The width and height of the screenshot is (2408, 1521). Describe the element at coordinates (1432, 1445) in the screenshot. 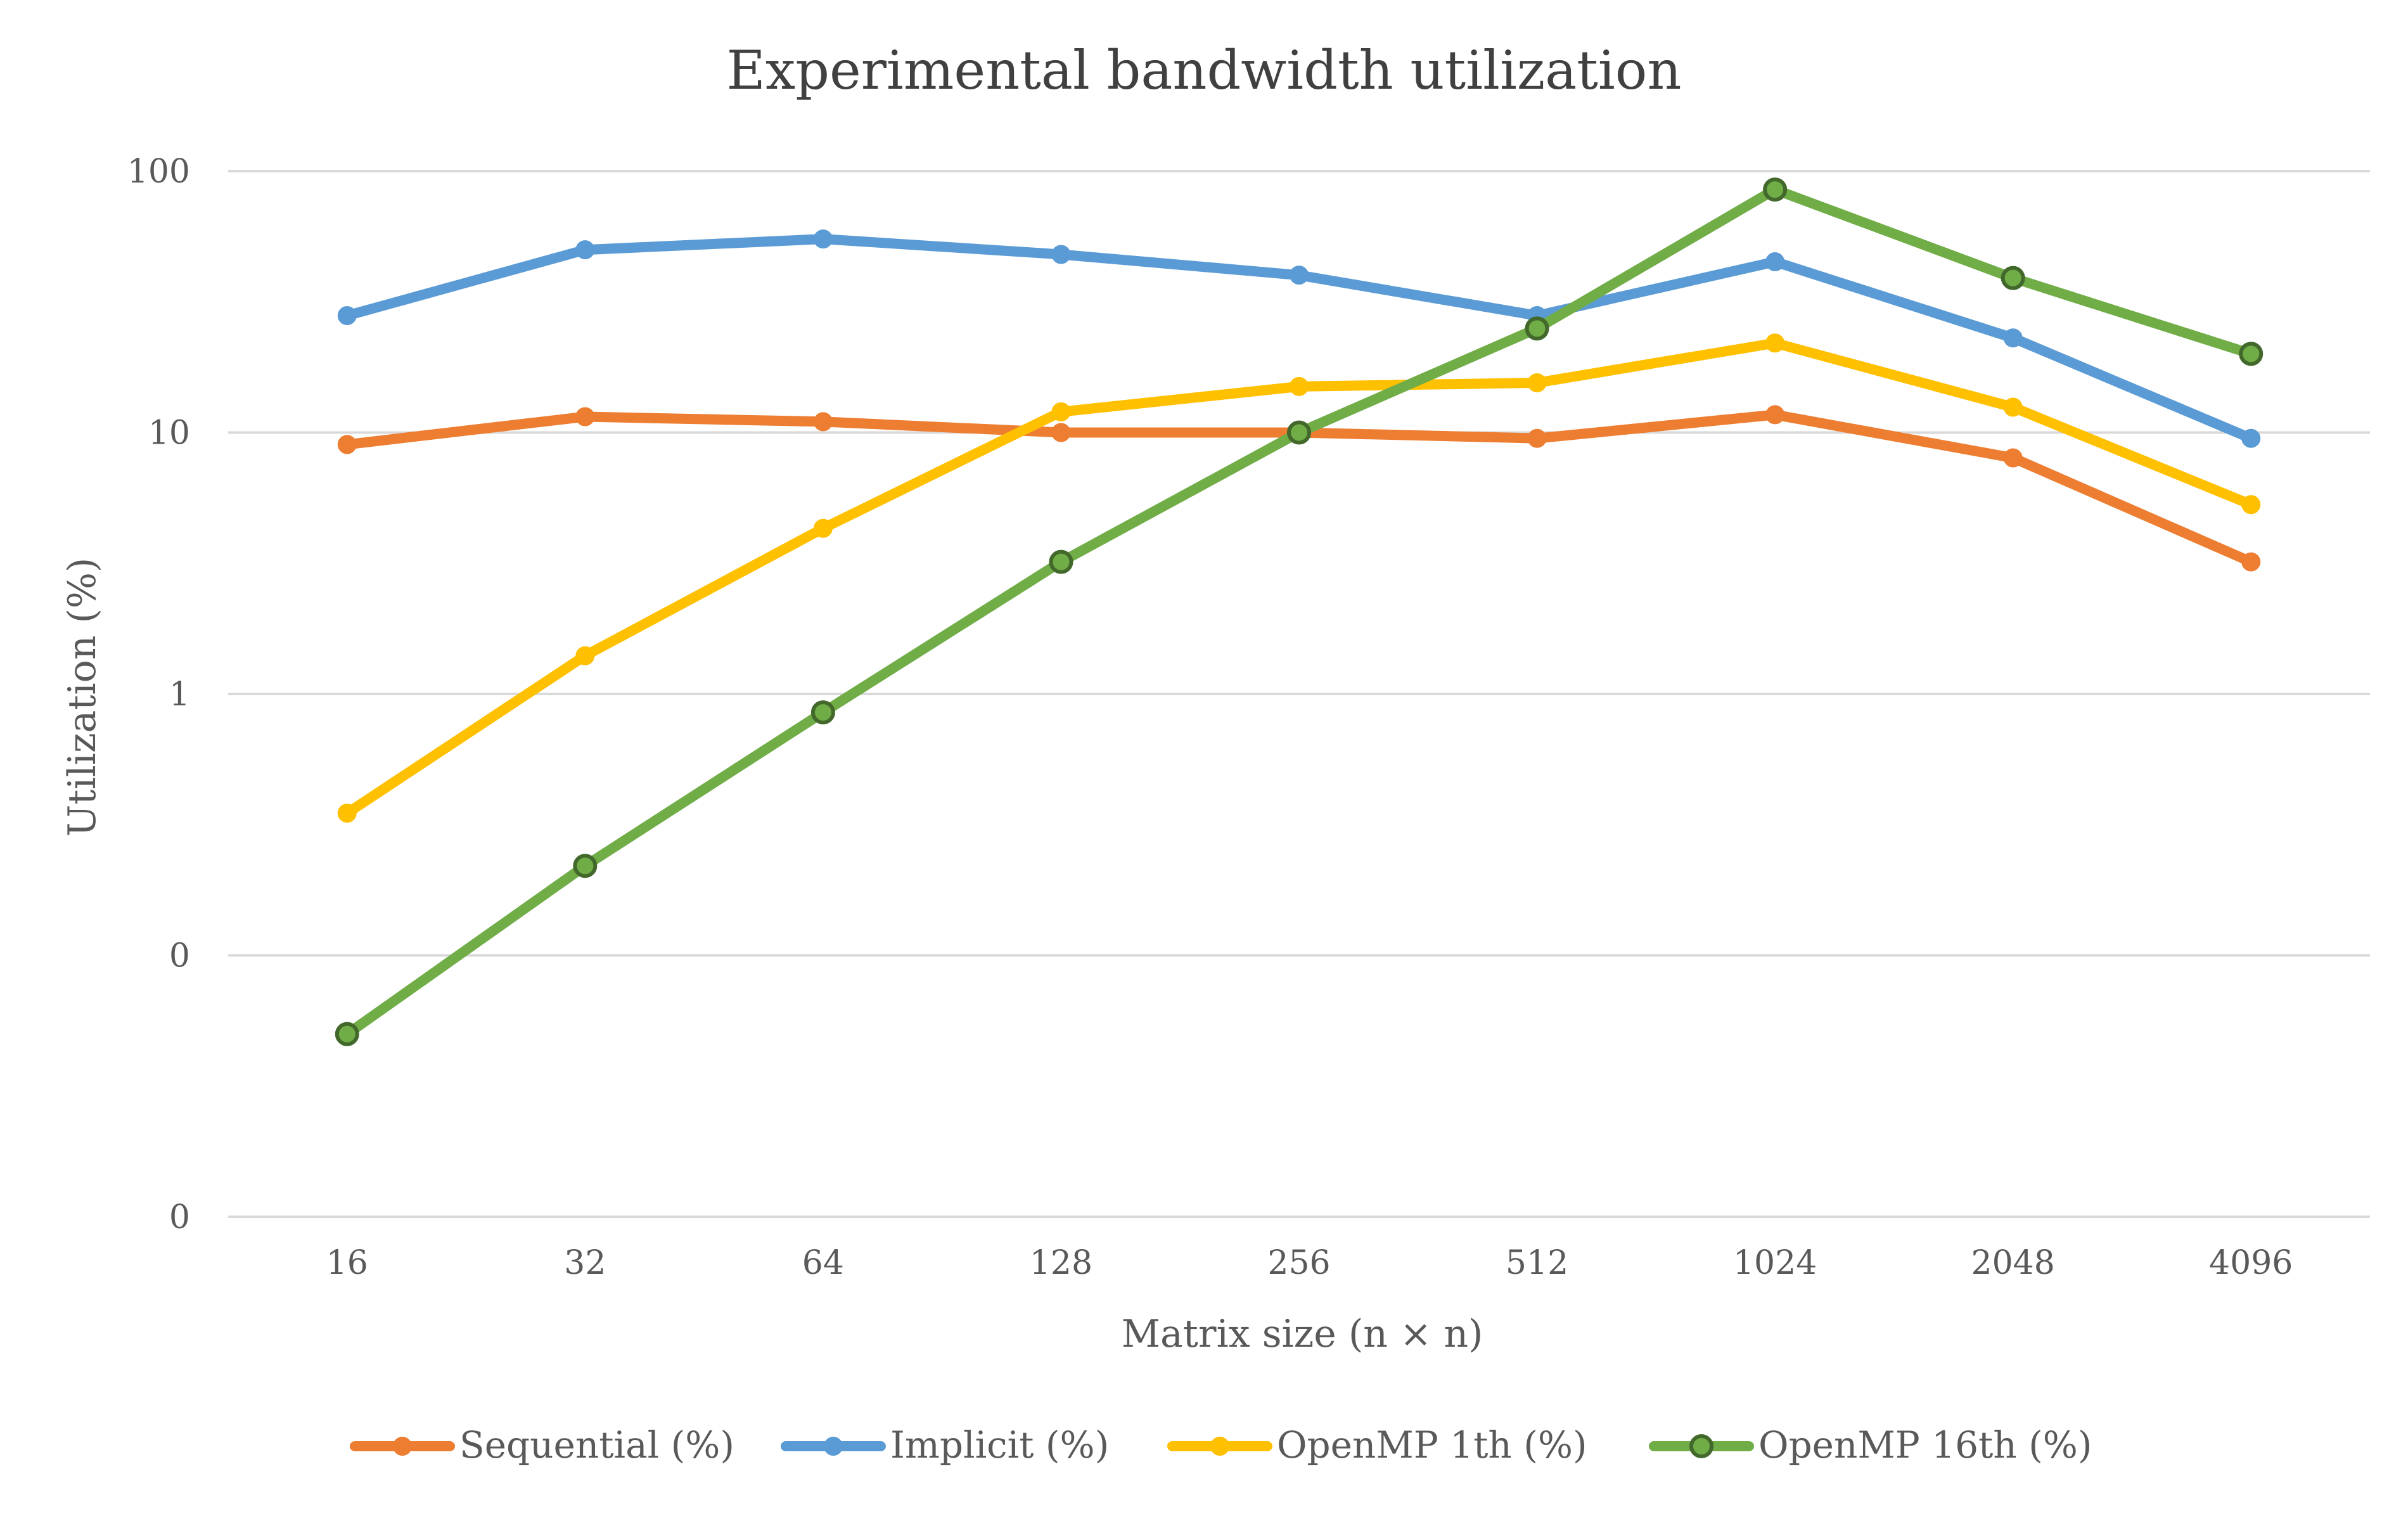

I see `legend-label: OpenMP 1th (%)` at that location.